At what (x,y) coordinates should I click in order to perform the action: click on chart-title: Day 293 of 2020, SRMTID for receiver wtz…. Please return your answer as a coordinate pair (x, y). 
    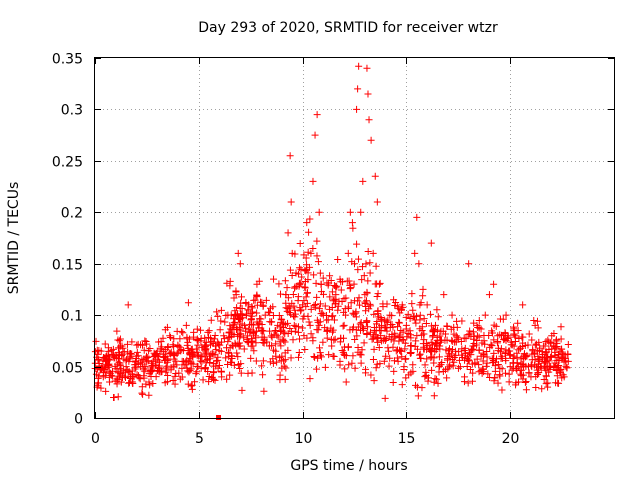
    Looking at the image, I should click on (348, 28).